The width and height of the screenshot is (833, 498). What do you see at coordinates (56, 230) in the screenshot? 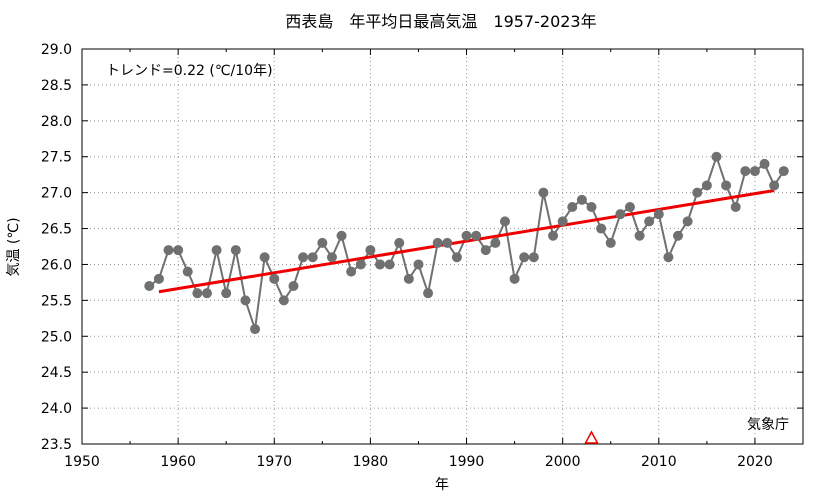
I see `y-tick-label: 26.5` at bounding box center [56, 230].